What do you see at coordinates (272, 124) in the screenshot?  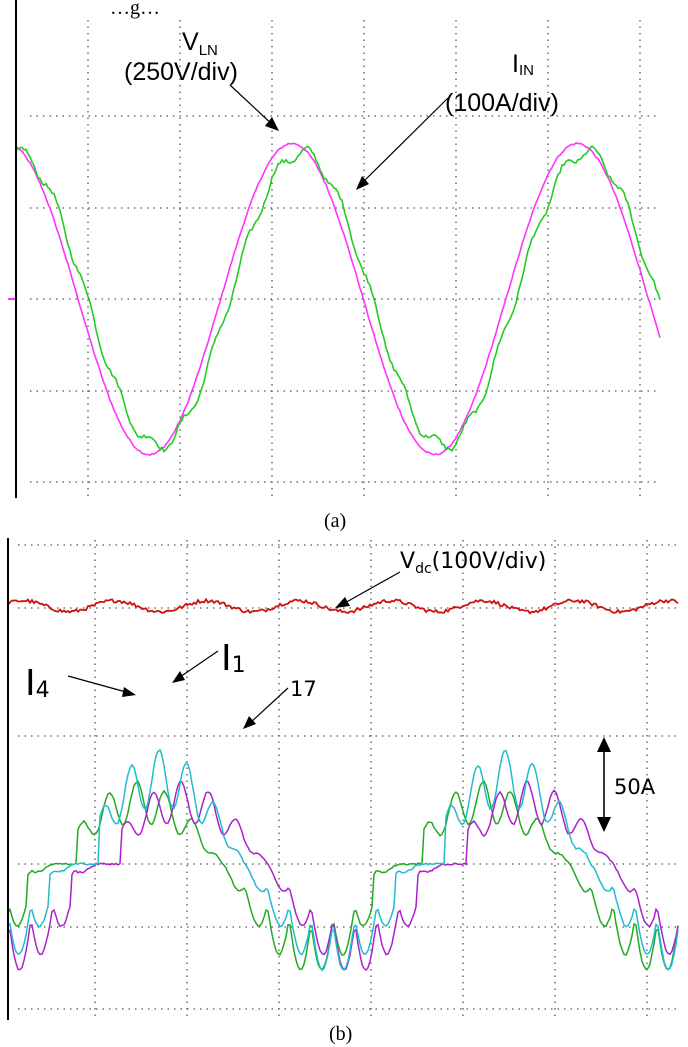 I see `vln-arrowhead` at bounding box center [272, 124].